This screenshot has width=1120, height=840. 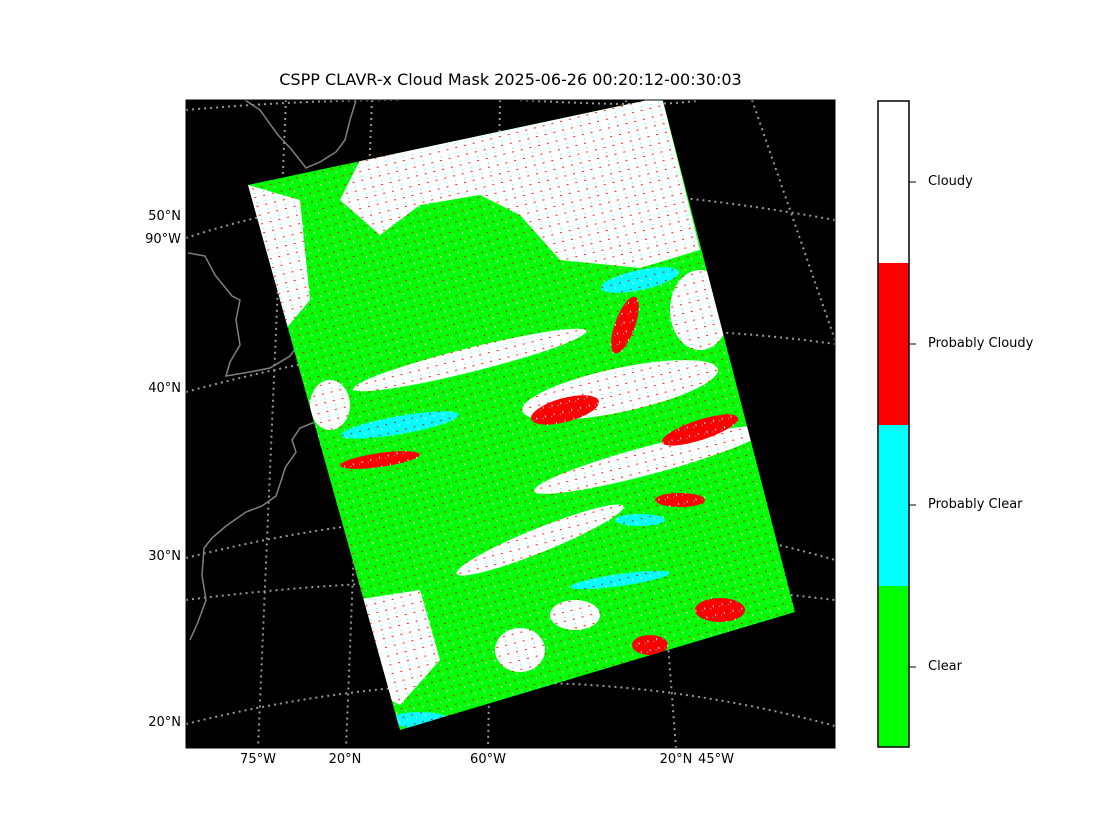 What do you see at coordinates (893, 182) in the screenshot?
I see `colorbar-cloudy-swatch` at bounding box center [893, 182].